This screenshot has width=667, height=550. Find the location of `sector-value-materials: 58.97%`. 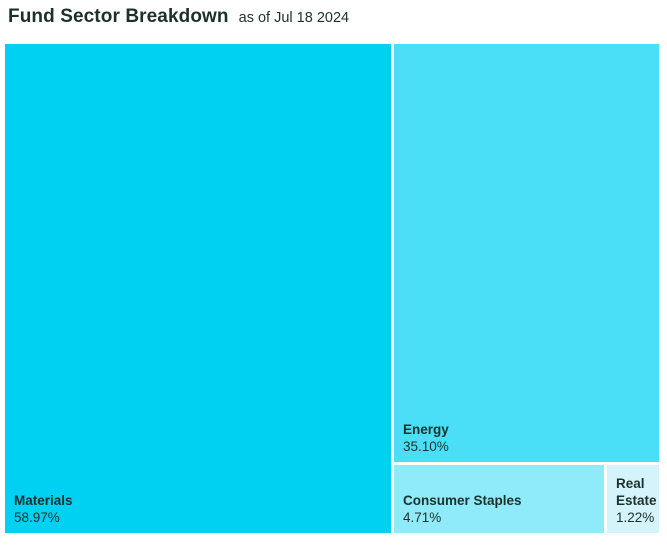

sector-value-materials: 58.97% is located at coordinates (37, 517).